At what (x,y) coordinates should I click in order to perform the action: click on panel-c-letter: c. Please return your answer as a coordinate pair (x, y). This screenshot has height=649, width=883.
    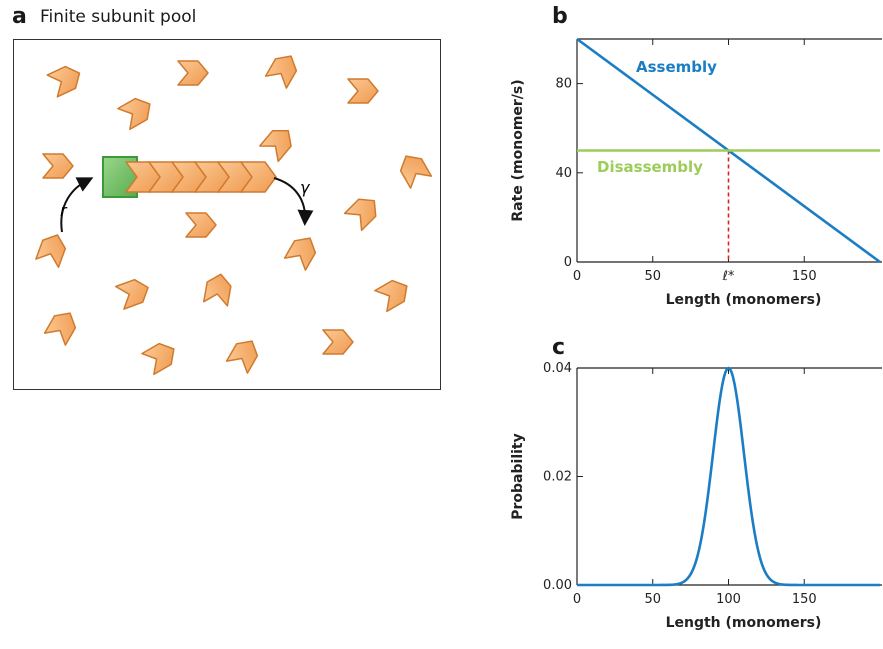
    Looking at the image, I should click on (558, 347).